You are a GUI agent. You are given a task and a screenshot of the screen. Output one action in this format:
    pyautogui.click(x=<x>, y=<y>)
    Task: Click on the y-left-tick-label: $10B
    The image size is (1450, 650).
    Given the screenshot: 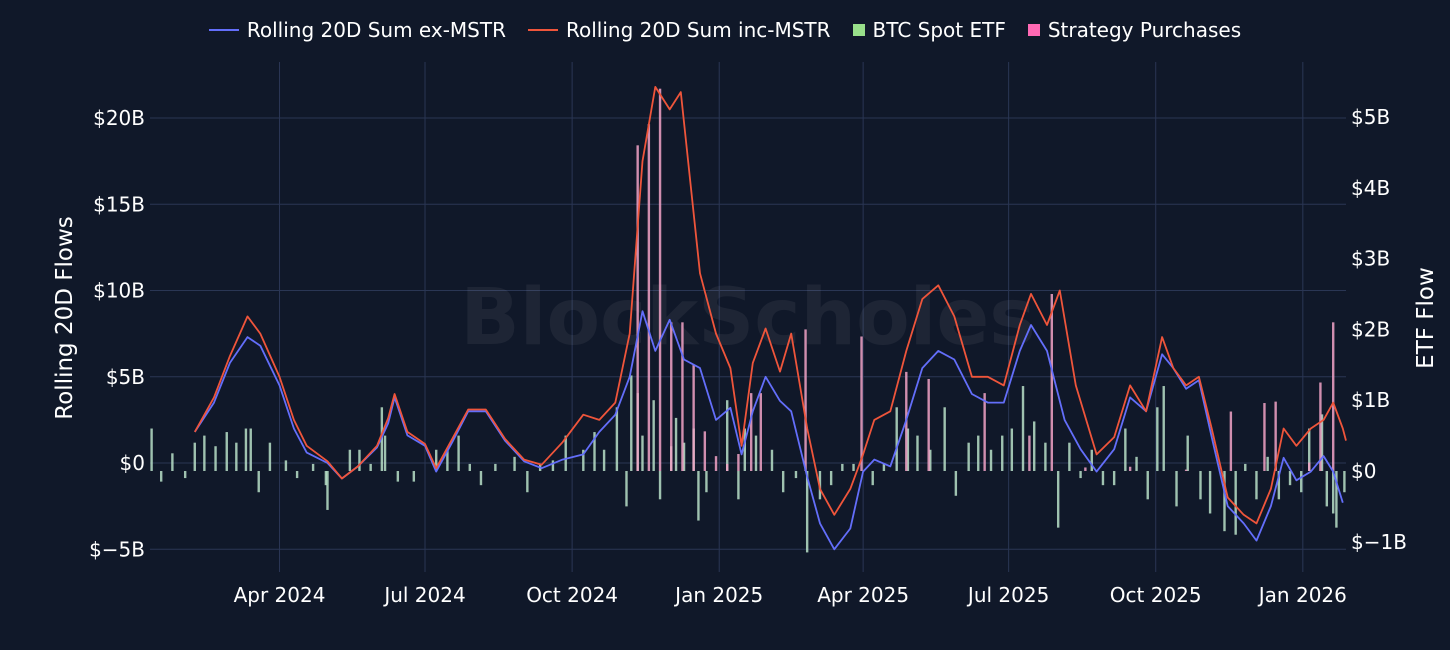 What is the action you would take?
    pyautogui.click(x=119, y=291)
    